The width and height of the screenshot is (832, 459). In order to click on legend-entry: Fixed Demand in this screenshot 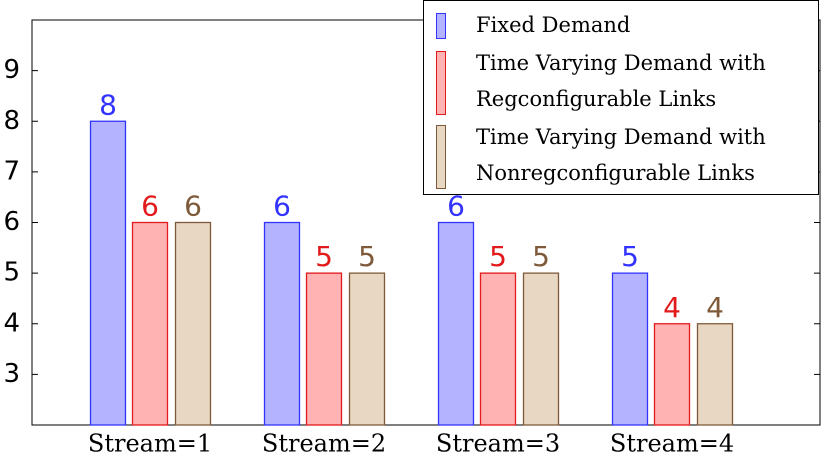, I will do `click(623, 25)`.